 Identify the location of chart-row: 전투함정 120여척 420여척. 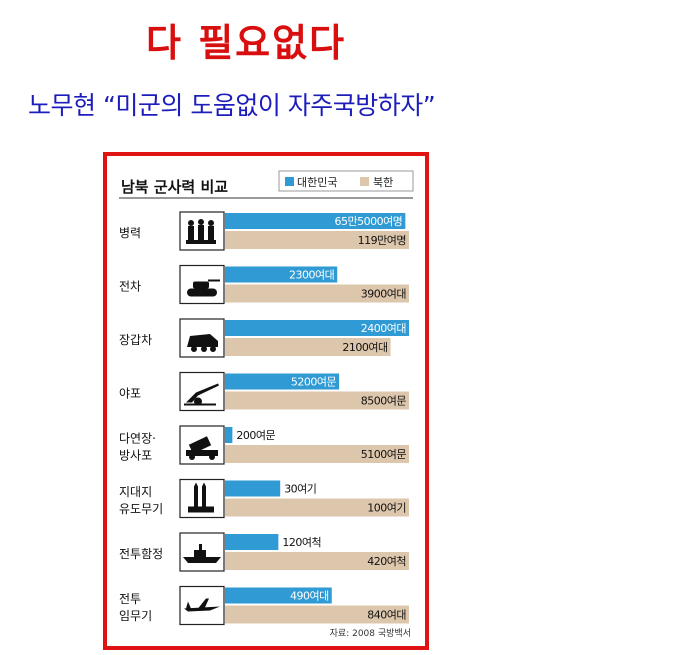
(264, 552).